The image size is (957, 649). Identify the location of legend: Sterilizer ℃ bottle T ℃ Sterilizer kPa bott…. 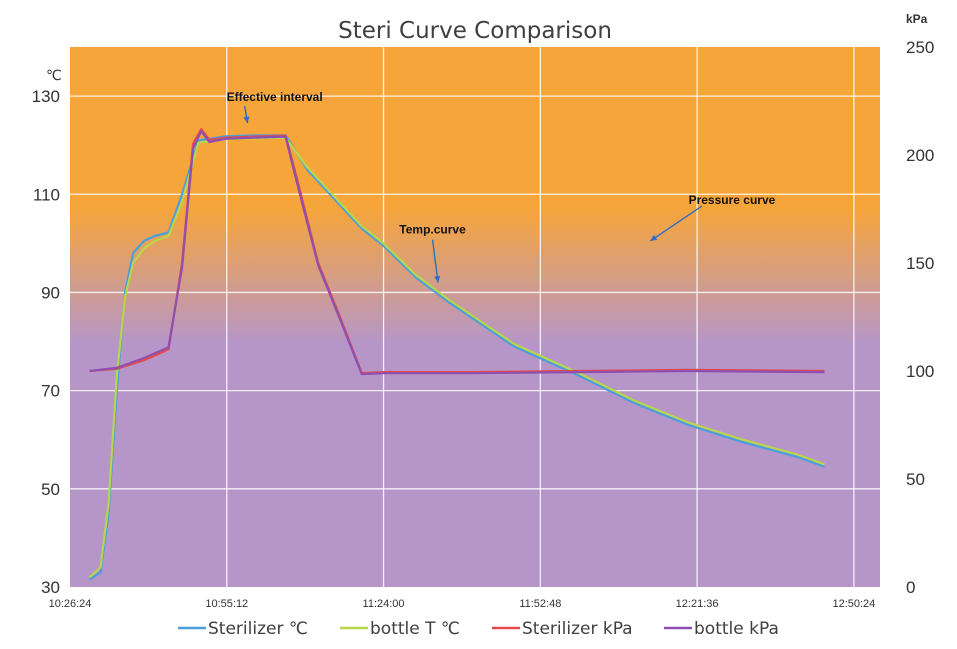
(478, 629).